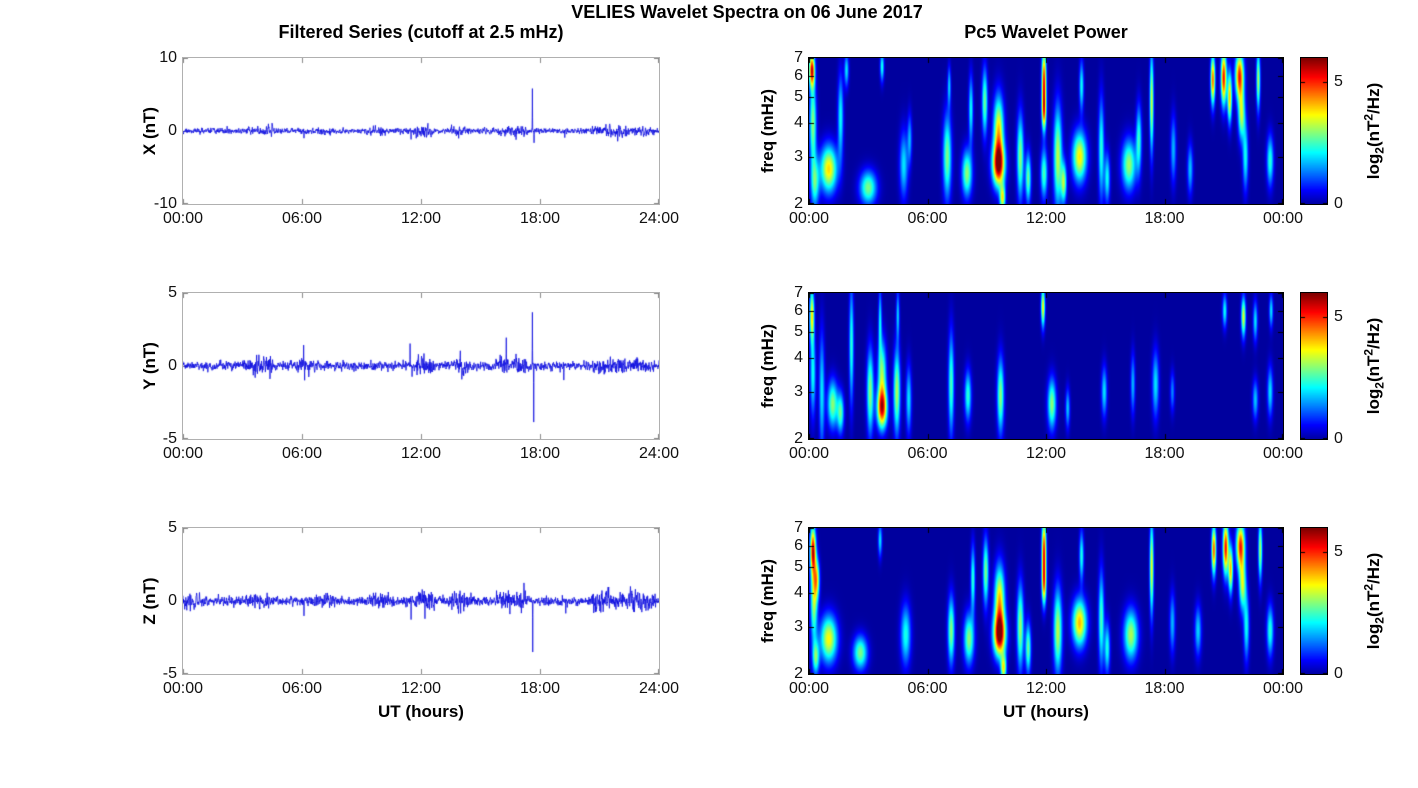  I want to click on right-column-title: Pc5 Wavelet Power, so click(1046, 32).